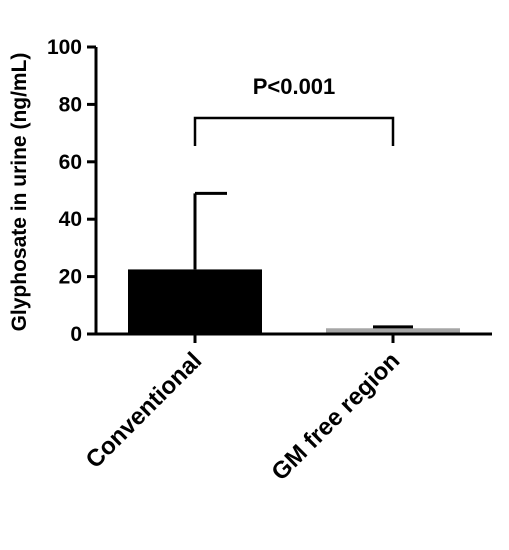  I want to click on y-tick-label: 20, so click(70, 277).